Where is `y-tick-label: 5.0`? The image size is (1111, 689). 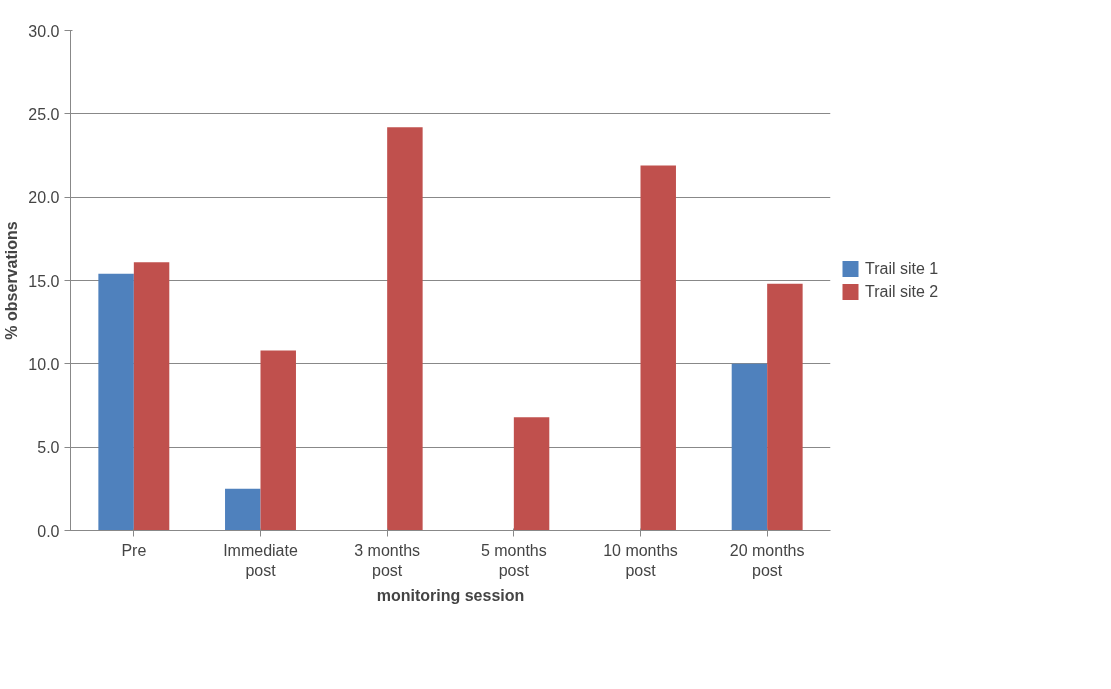
y-tick-label: 5.0 is located at coordinates (48, 448).